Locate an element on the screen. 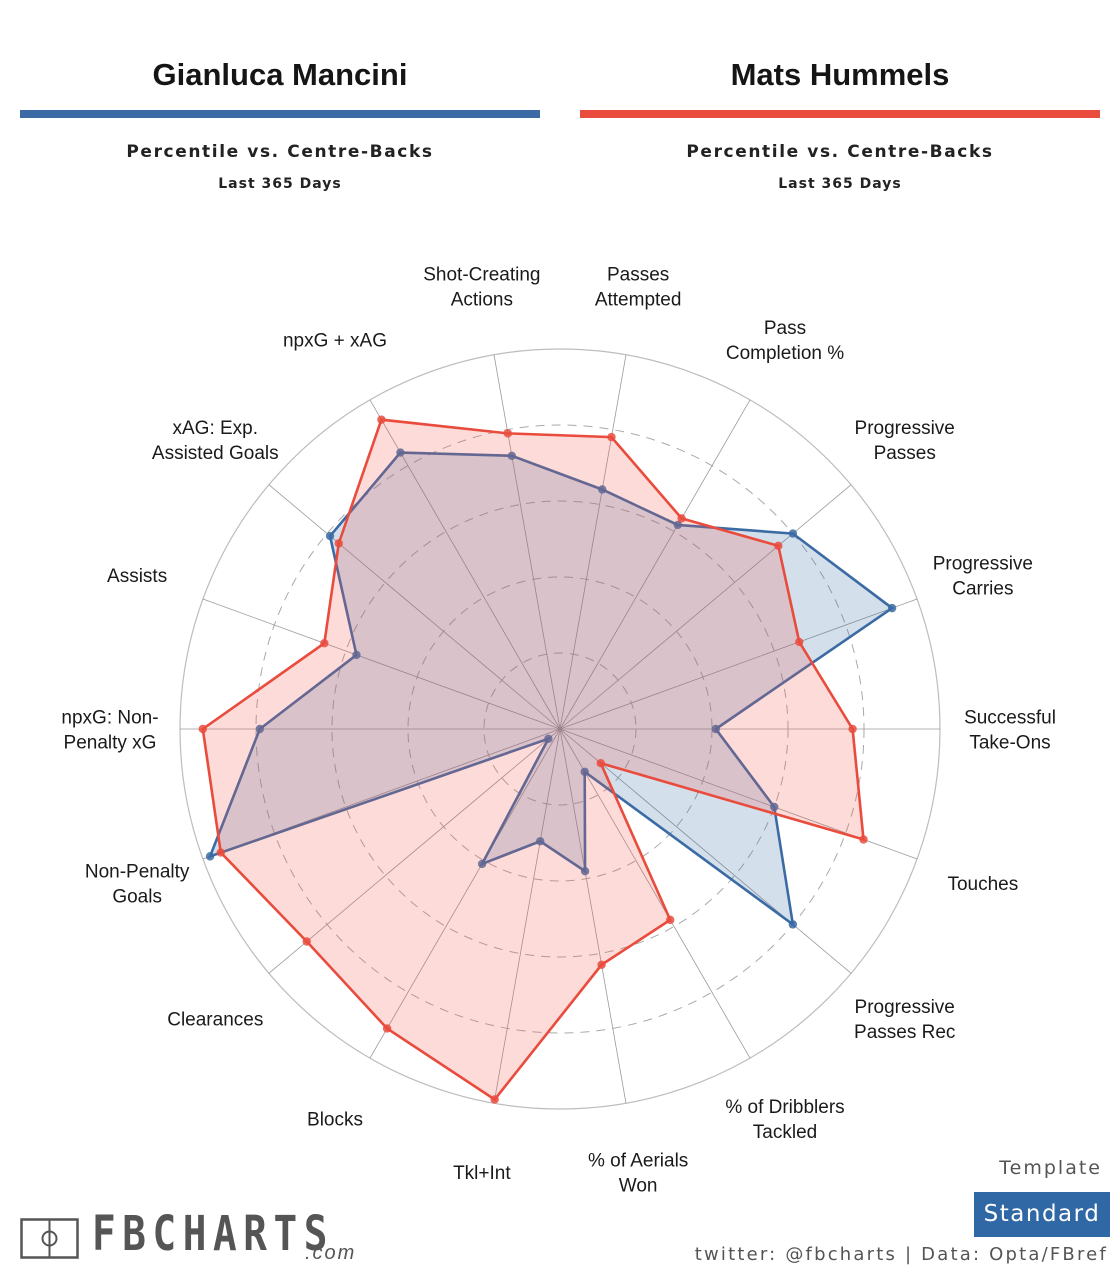 The width and height of the screenshot is (1120, 1280). axis-label-line: Shot-Creating is located at coordinates (481, 274).